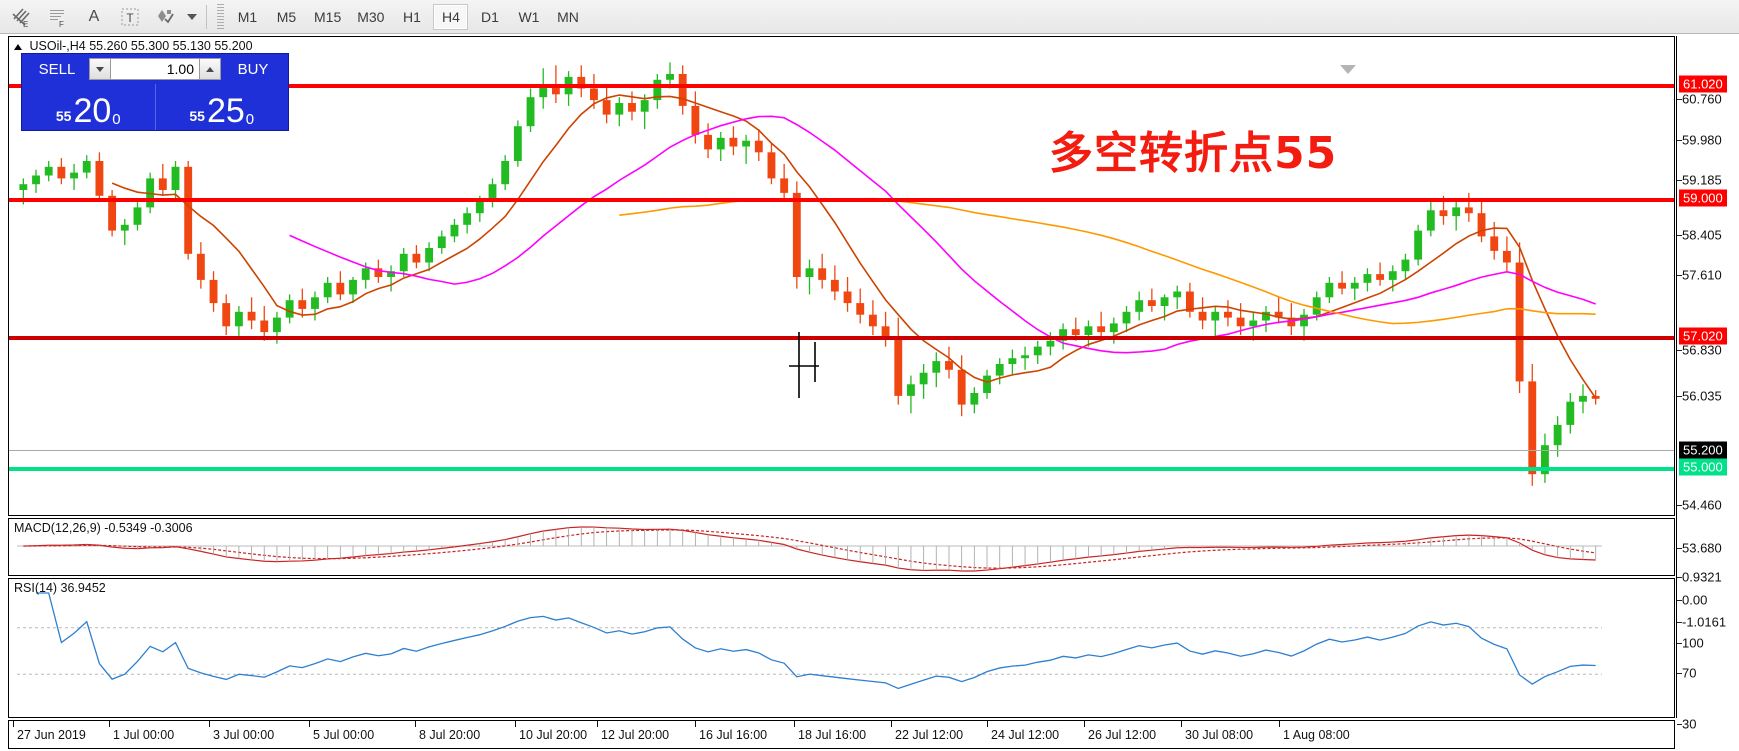  Describe the element at coordinates (221, 107) in the screenshot. I see `buy-price-display: 55 25 0` at that location.